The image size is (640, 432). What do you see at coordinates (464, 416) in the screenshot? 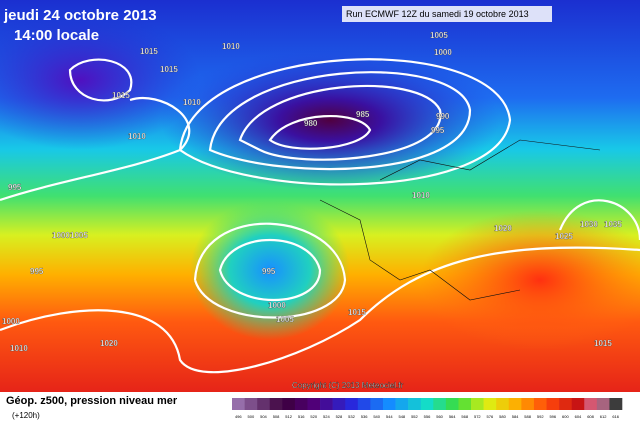
I see `scale-label: 568` at bounding box center [464, 416].